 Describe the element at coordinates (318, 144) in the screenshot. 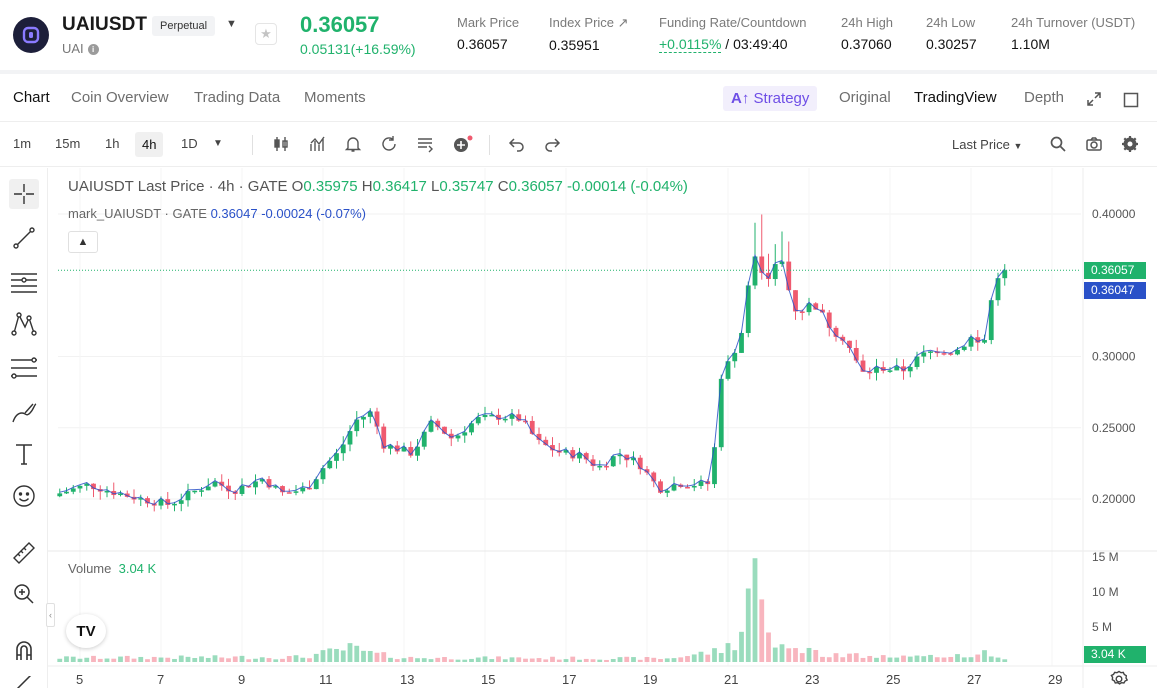

I see `indicators-icon` at that location.